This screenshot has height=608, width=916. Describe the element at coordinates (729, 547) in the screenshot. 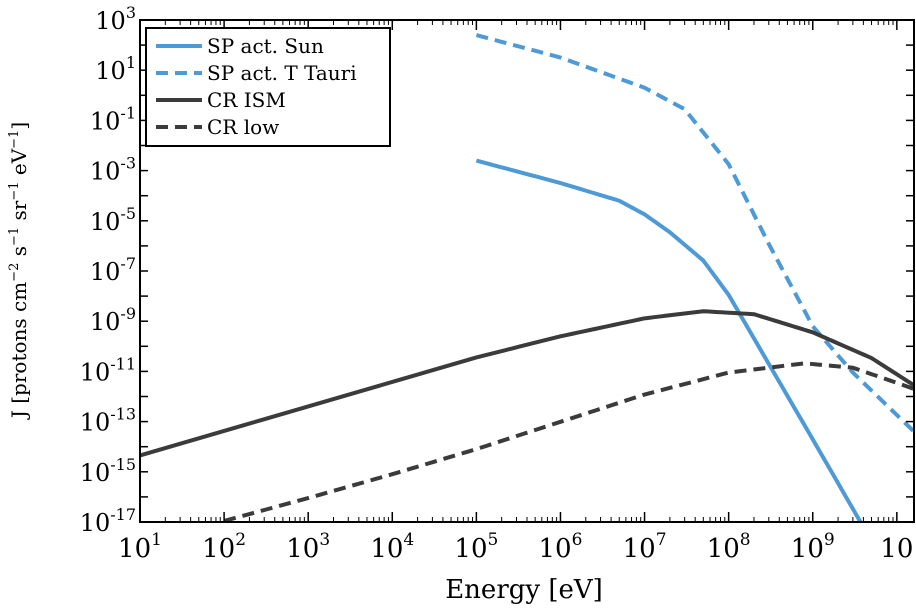

I see `x-tick-label: 10⁸` at that location.